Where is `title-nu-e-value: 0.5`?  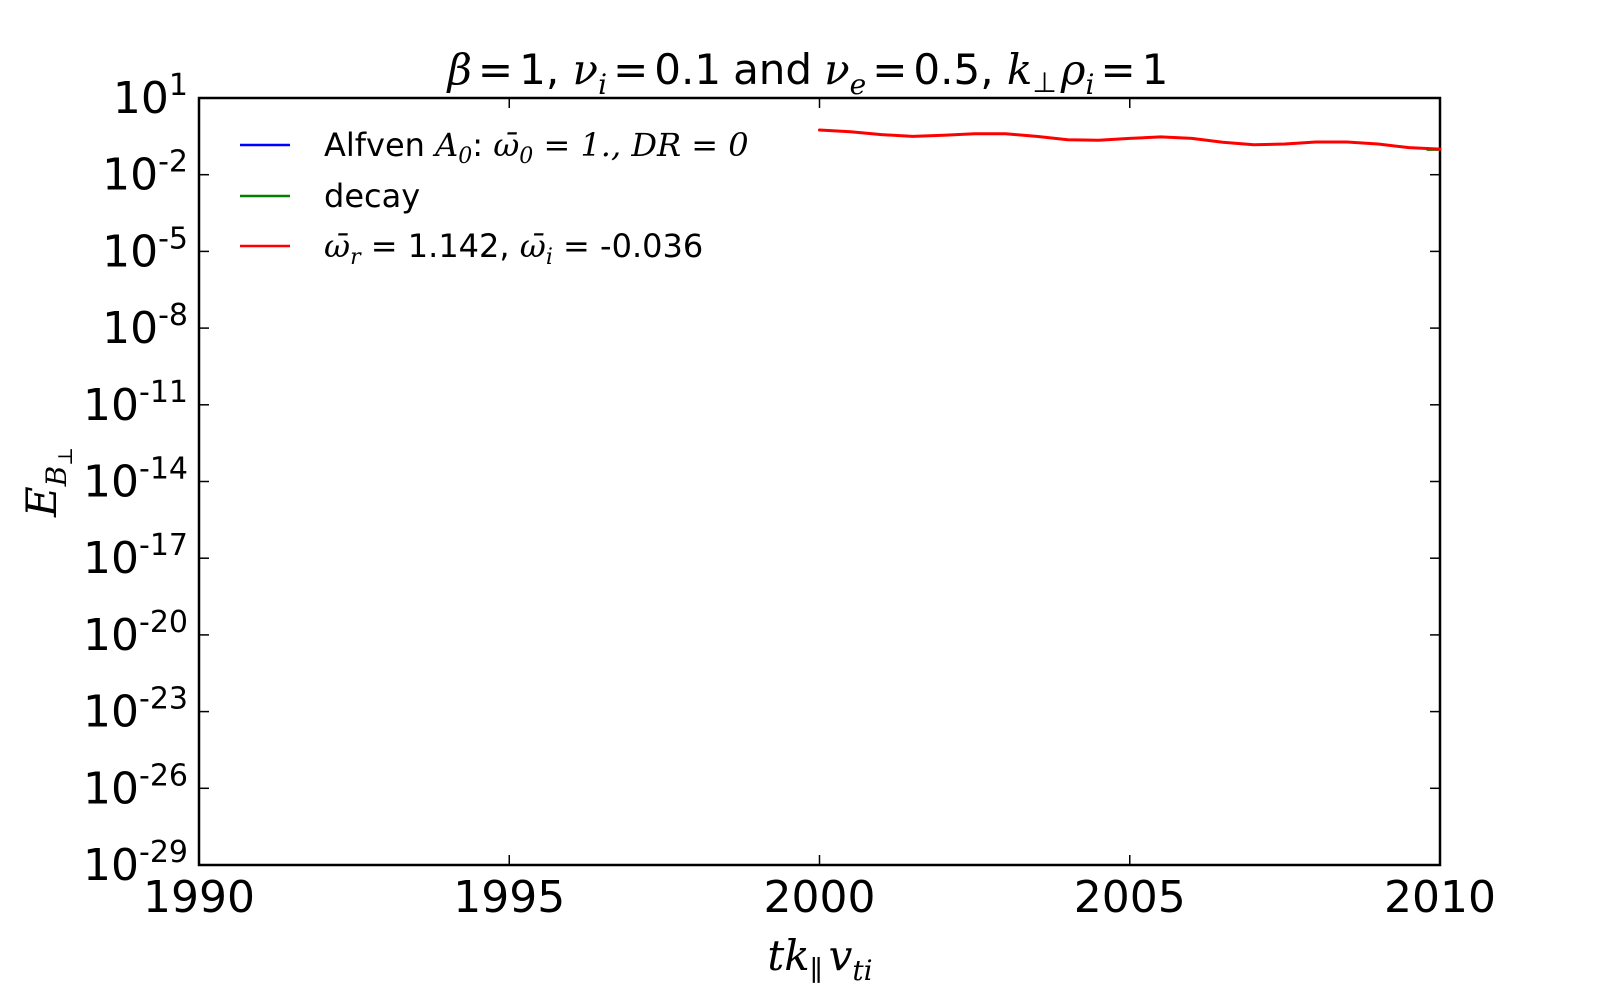
title-nu-e-value: 0.5 is located at coordinates (946, 69).